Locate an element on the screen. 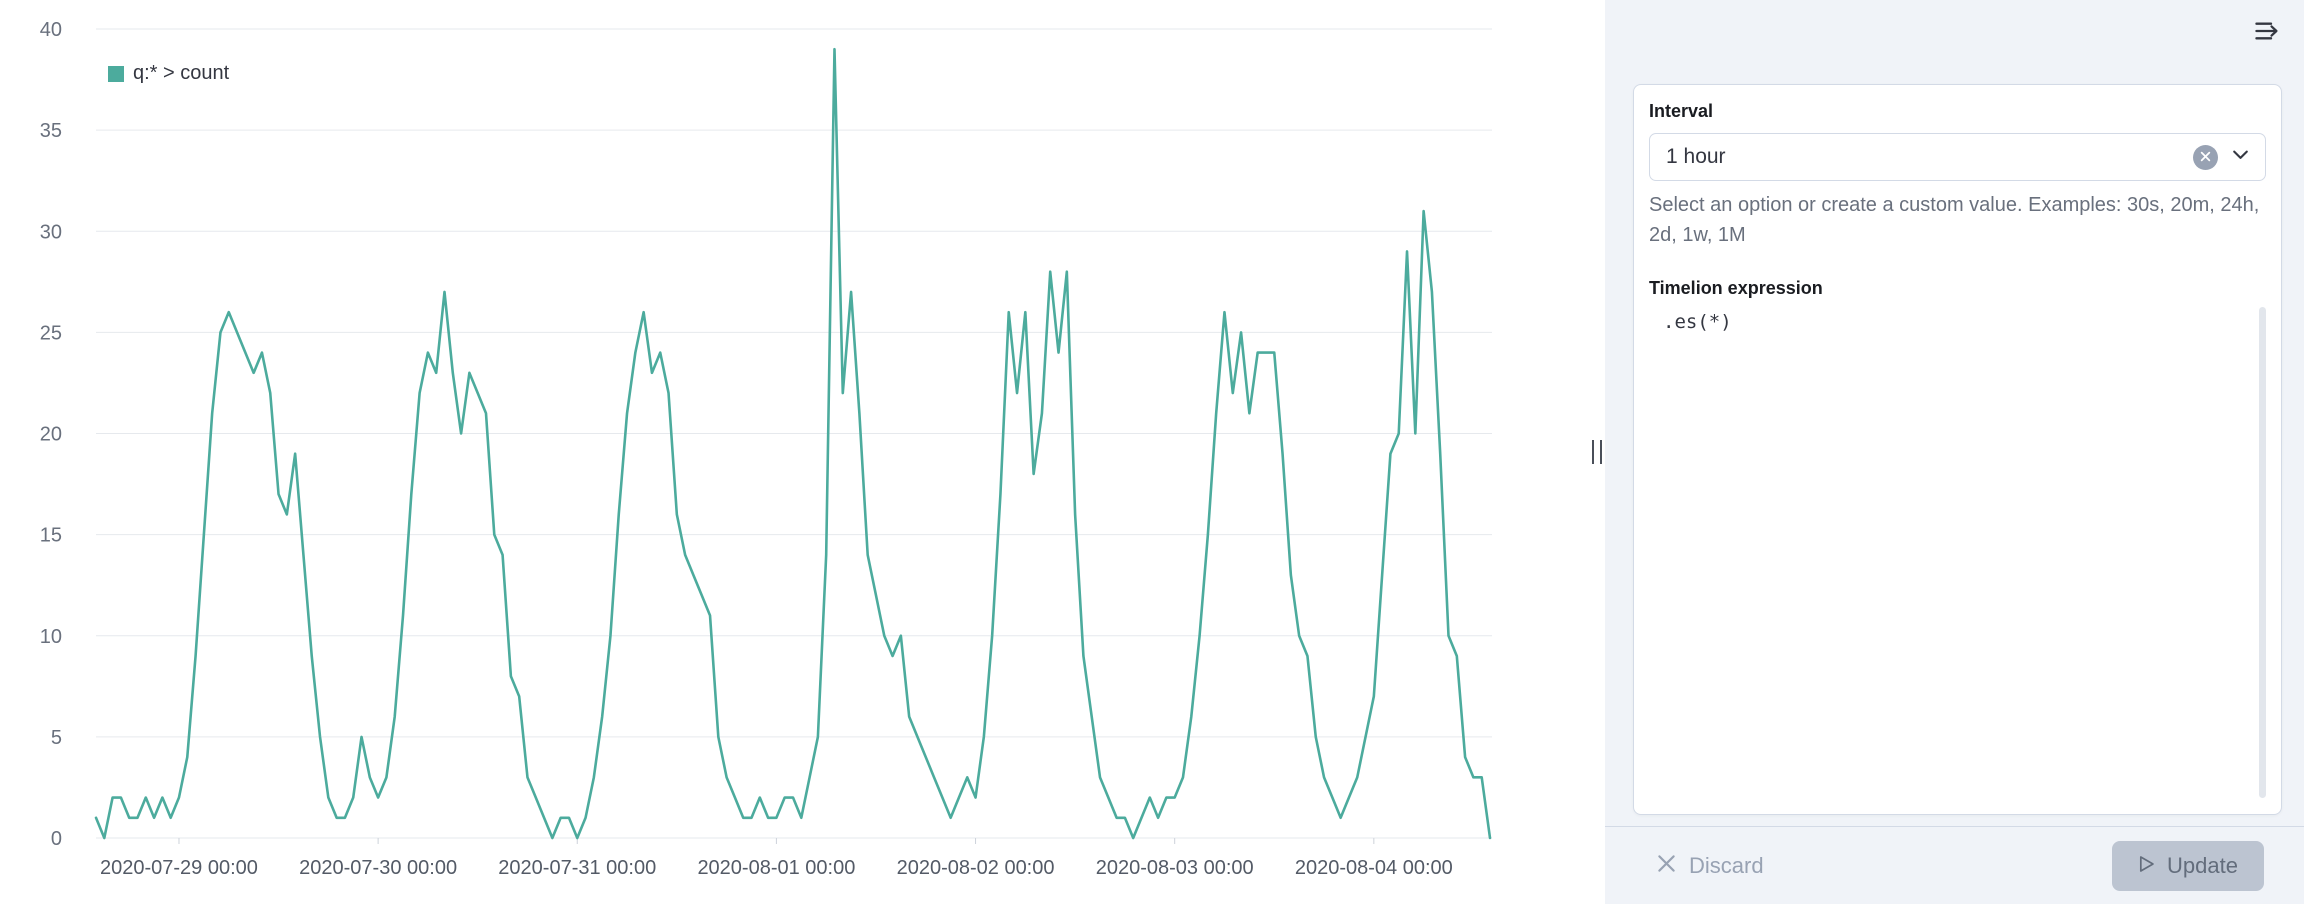 The height and width of the screenshot is (904, 2304). svg-text: 40 is located at coordinates (51, 30).